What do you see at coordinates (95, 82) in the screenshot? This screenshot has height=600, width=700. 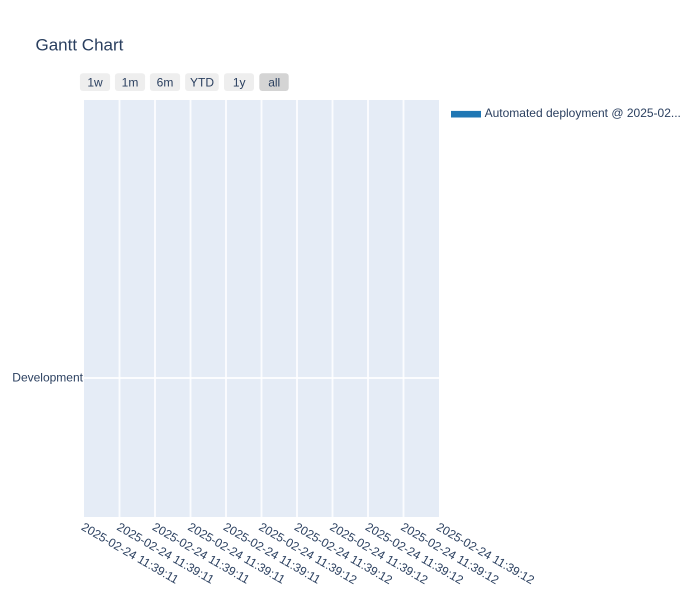 I see `svg-text: 1w` at bounding box center [95, 82].